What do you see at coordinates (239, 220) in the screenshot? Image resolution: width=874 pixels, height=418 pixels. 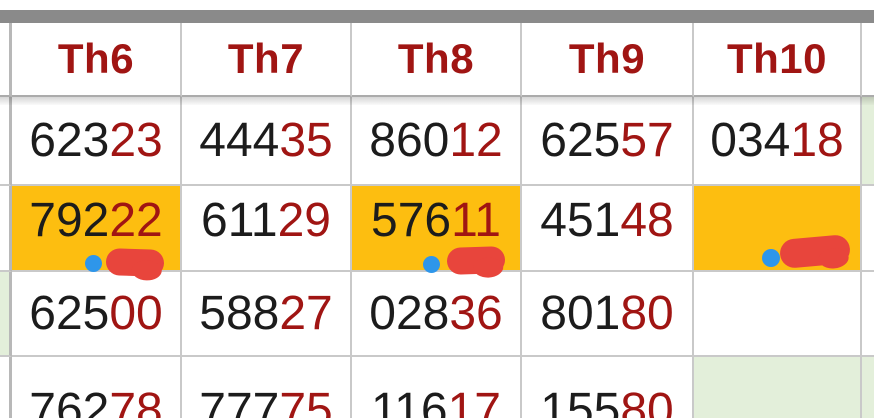 I see `number-black-part: 611` at bounding box center [239, 220].